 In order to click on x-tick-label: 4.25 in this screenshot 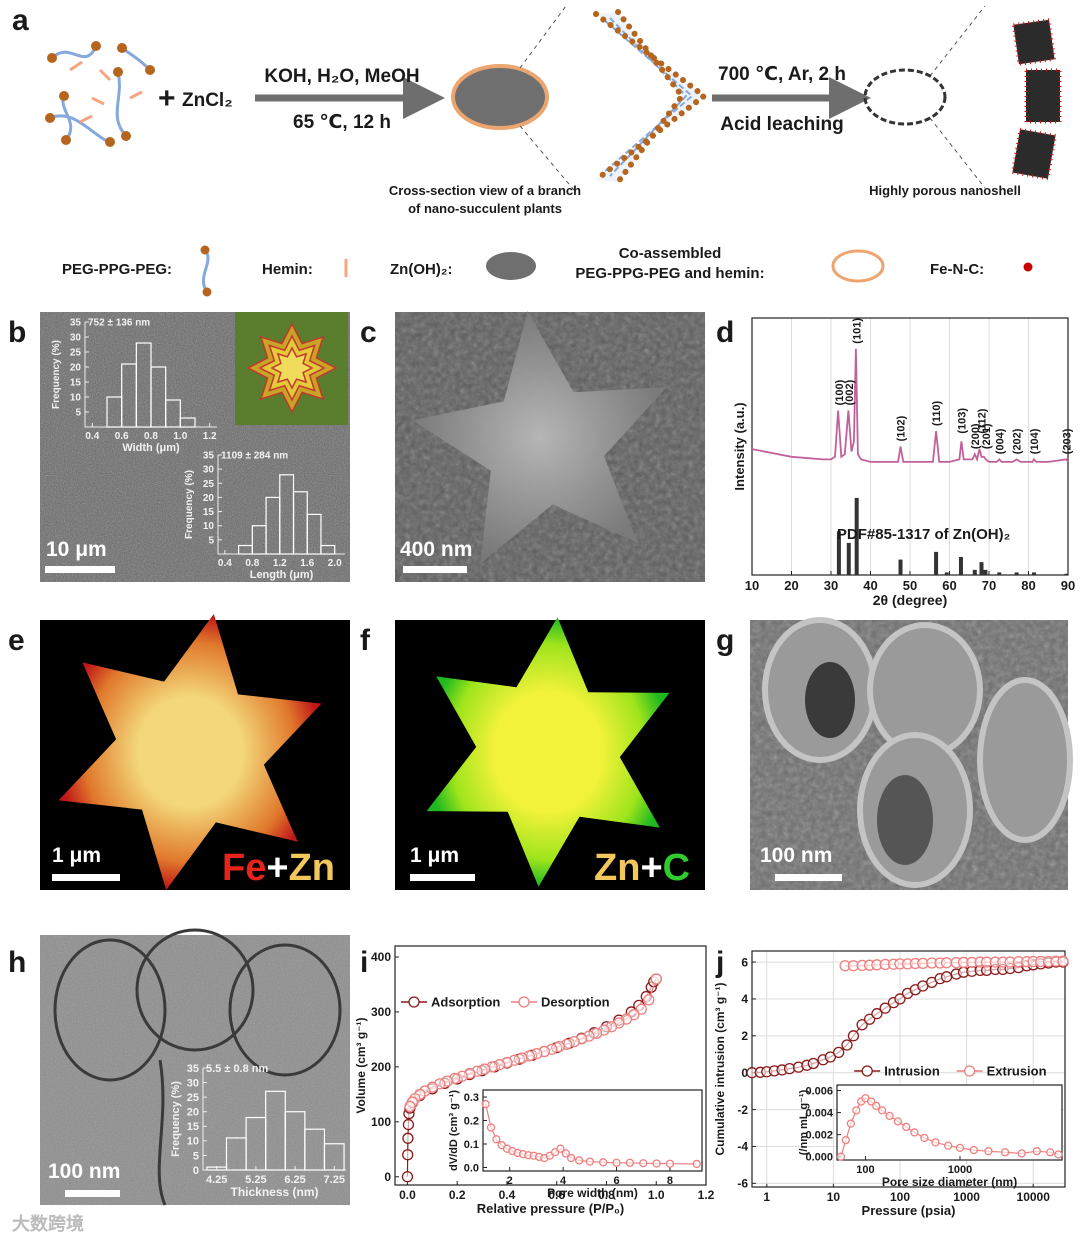, I will do `click(216, 1180)`.